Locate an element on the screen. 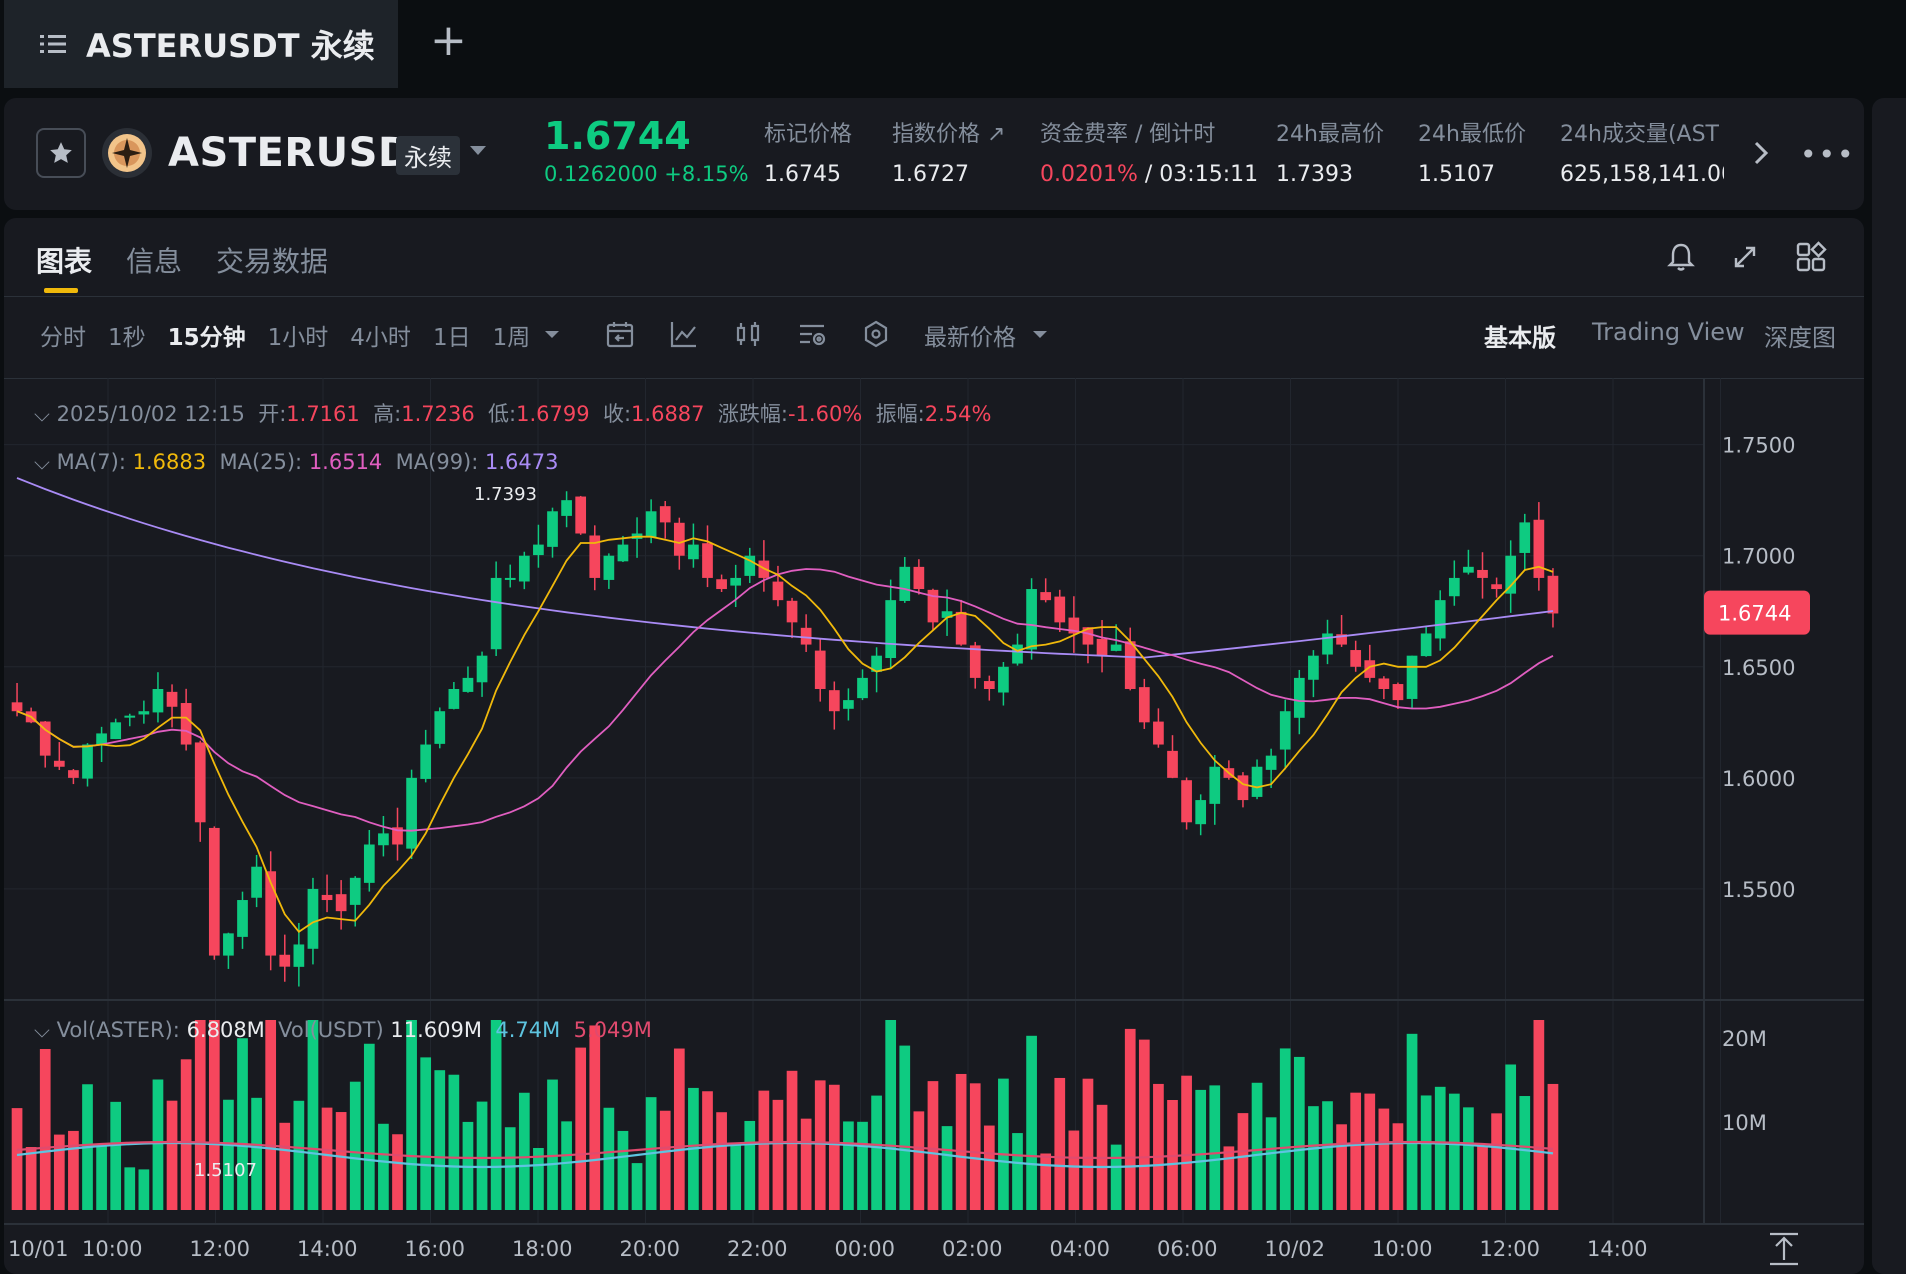 Image resolution: width=1906 pixels, height=1274 pixels. aster-coin-logo-icon is located at coordinates (127, 153).